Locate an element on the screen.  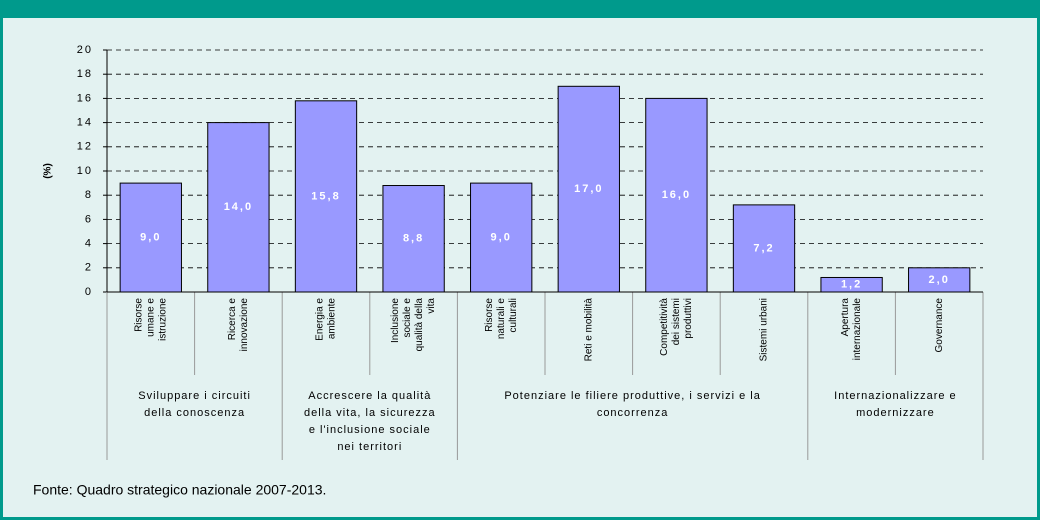
y-tick-label: 18 is located at coordinates (85, 74).